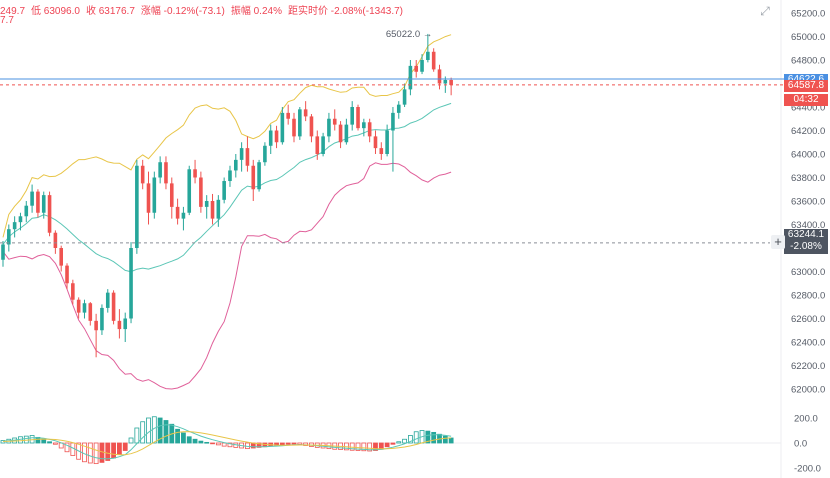  Describe the element at coordinates (808, 108) in the screenshot. I see `price-tick-label: 64400.0` at that location.